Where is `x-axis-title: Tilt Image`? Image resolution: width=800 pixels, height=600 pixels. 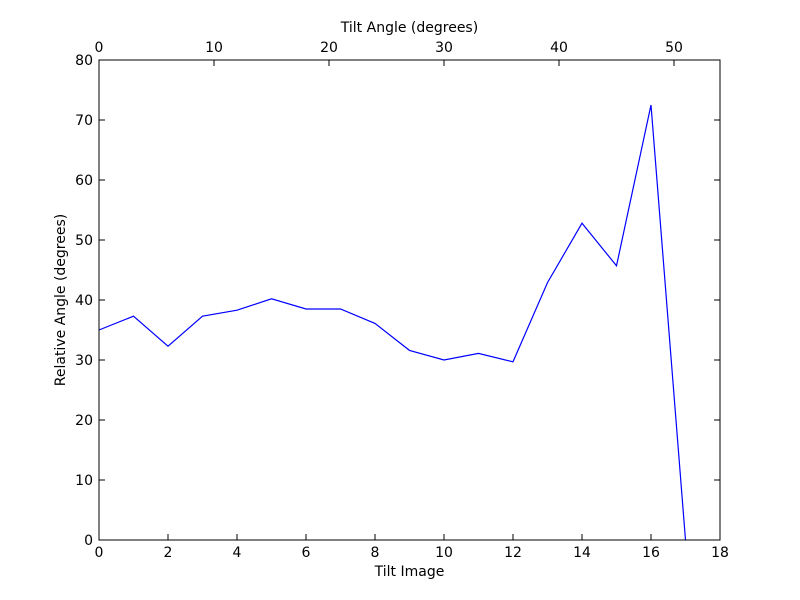 x-axis-title: Tilt Image is located at coordinates (409, 572).